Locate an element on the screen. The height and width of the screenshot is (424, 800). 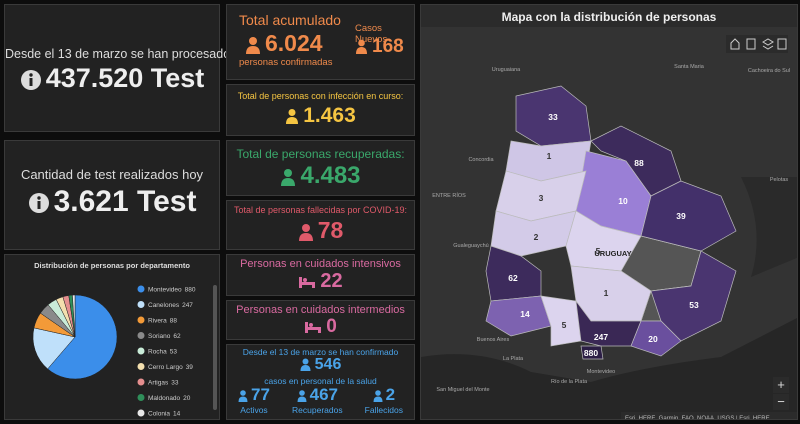
value-row: 22 is located at coordinates (320, 281).